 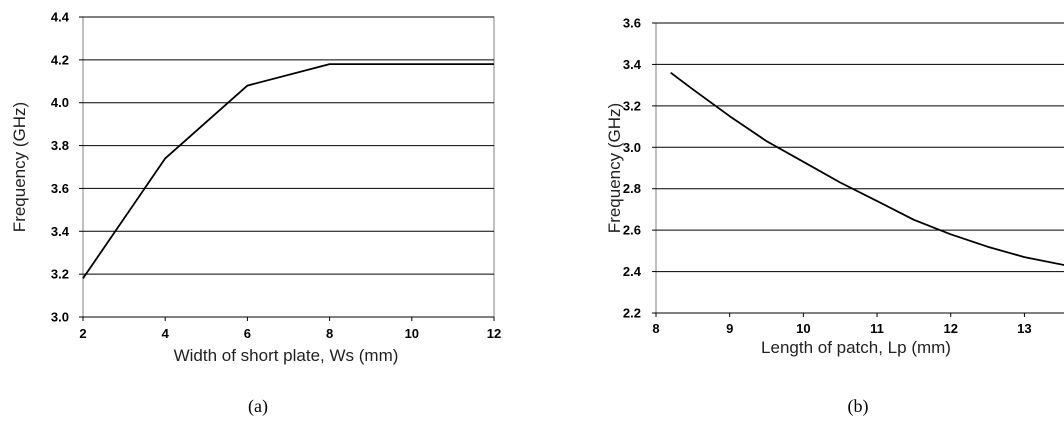 I want to click on y-tick-label: 2.2, so click(x=632, y=313).